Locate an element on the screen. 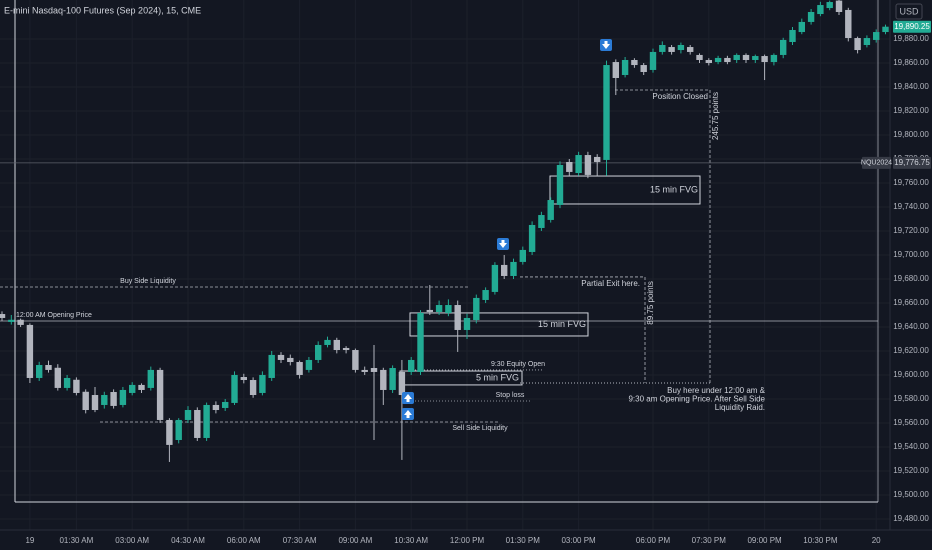 The height and width of the screenshot is (550, 932). y-tick-label: 19,600.00 is located at coordinates (911, 374).